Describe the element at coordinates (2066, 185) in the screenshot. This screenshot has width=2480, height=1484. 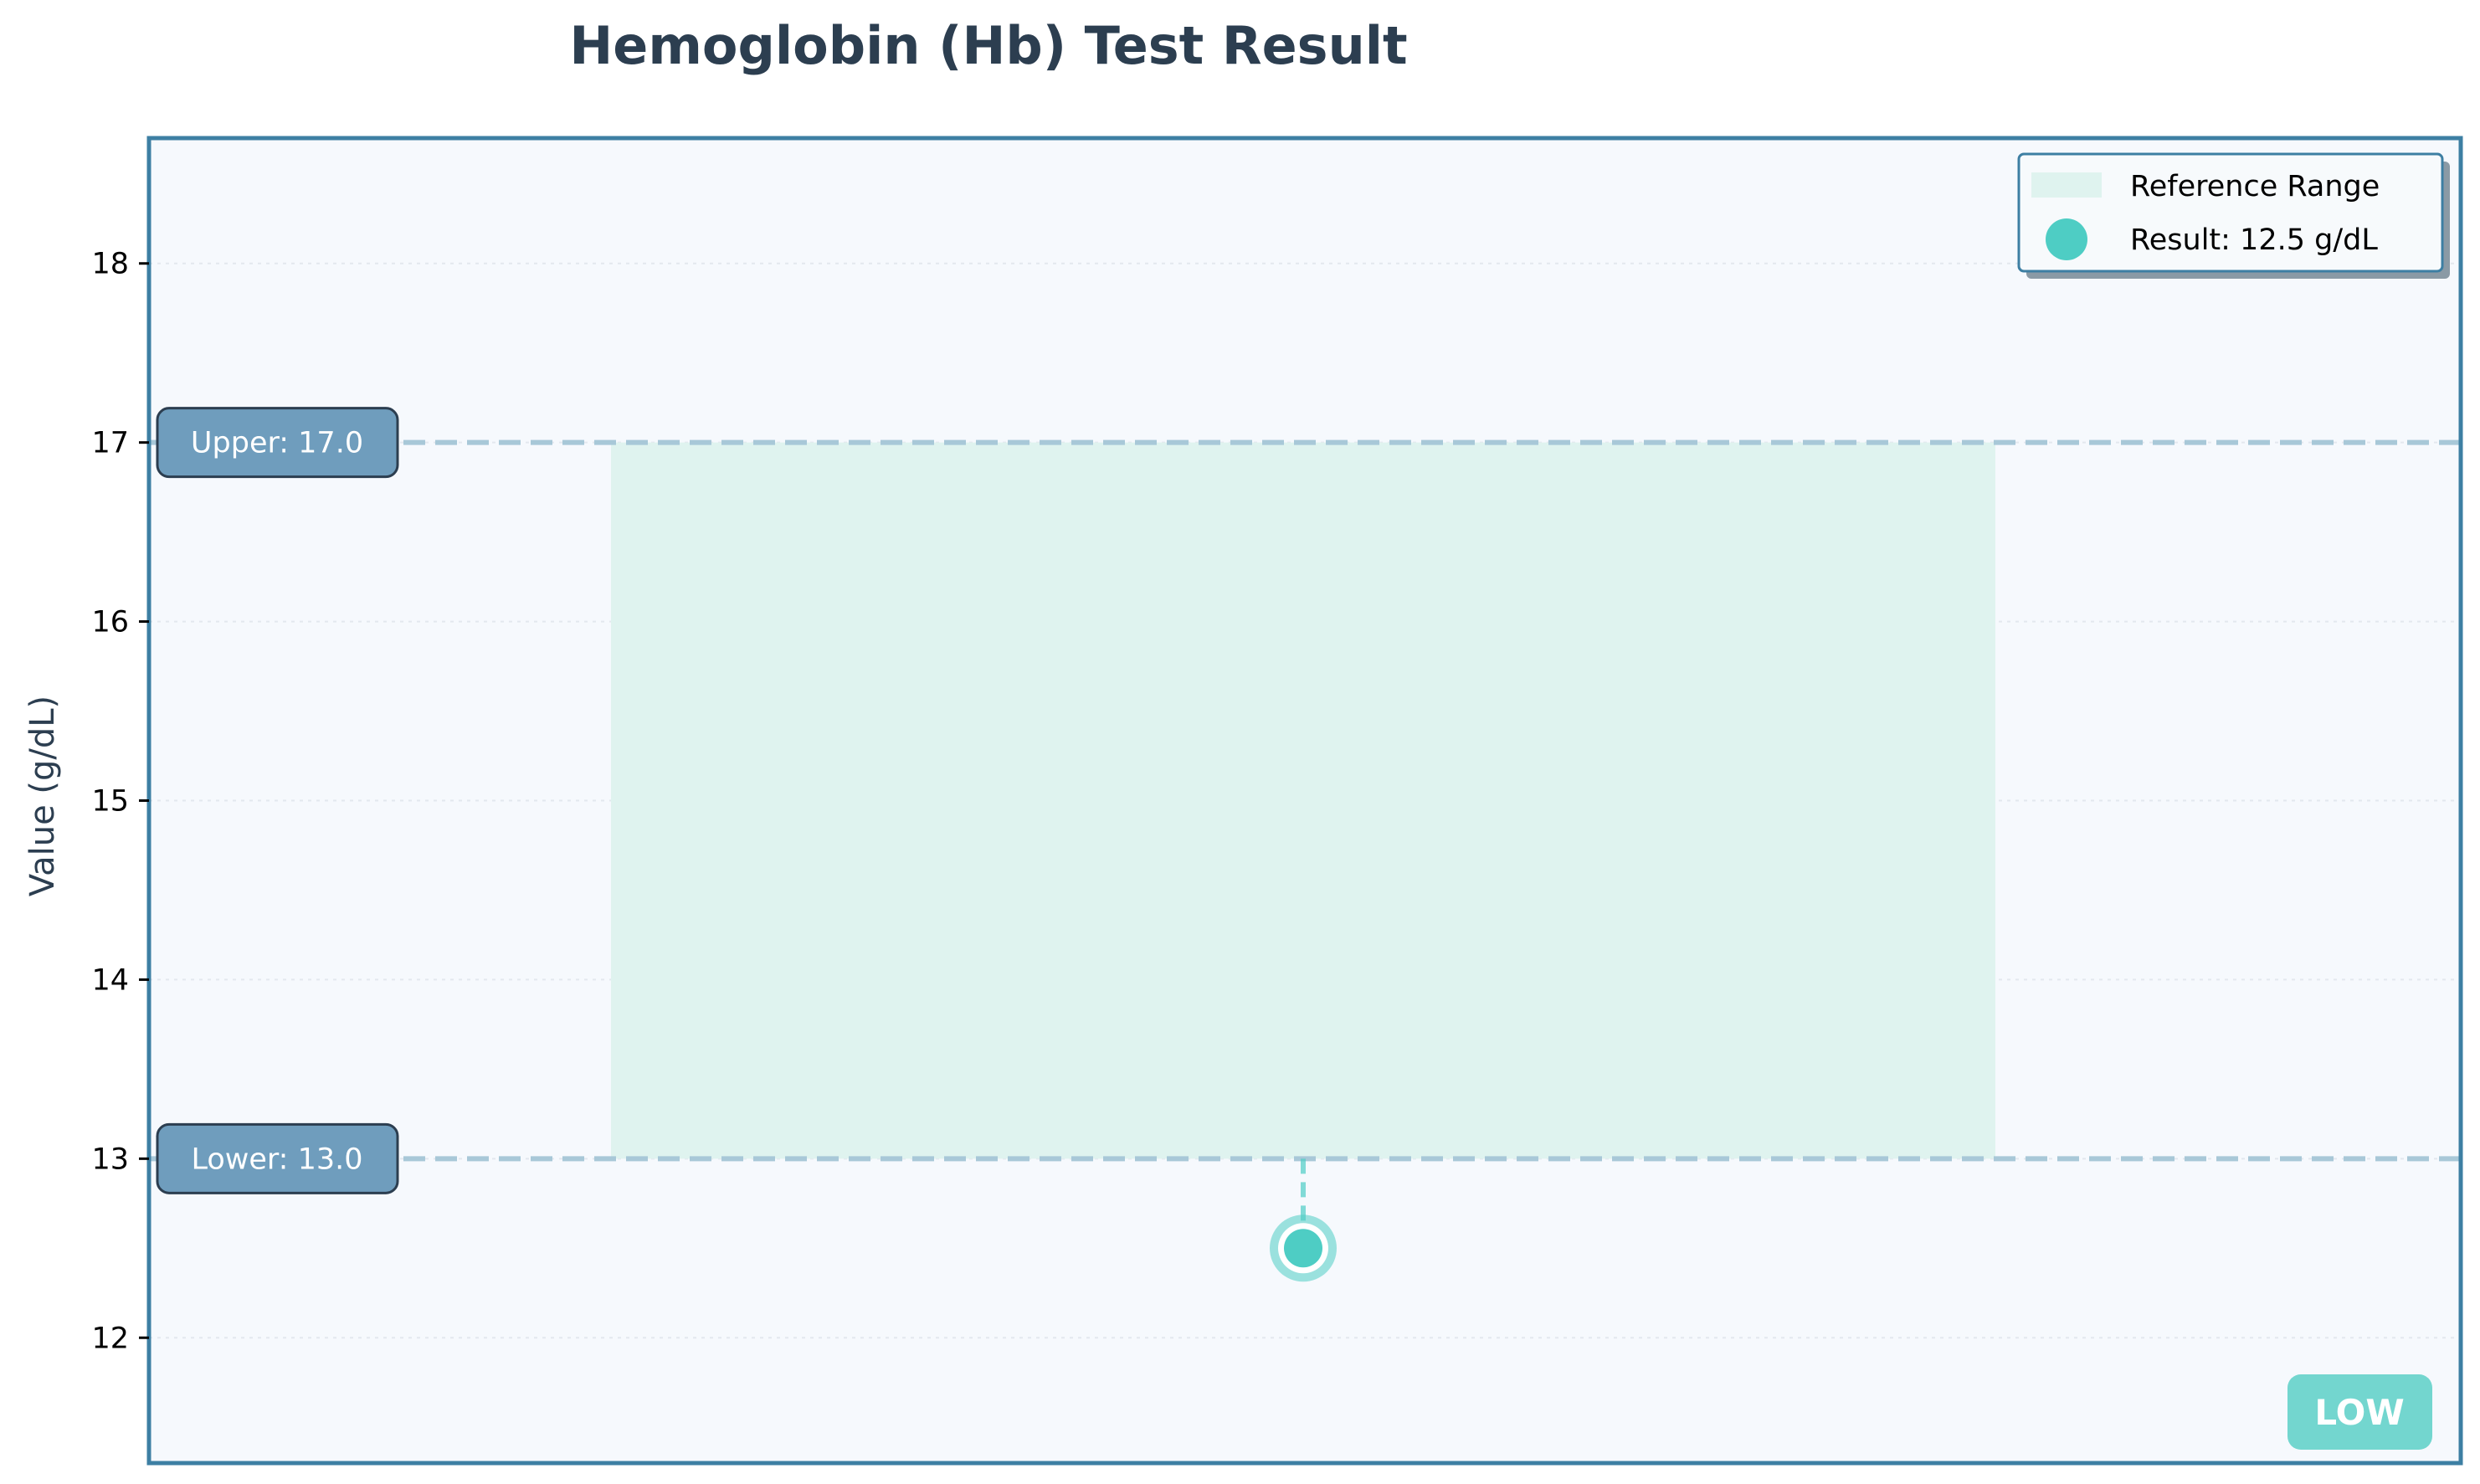
I see `legend-range-swatch` at that location.